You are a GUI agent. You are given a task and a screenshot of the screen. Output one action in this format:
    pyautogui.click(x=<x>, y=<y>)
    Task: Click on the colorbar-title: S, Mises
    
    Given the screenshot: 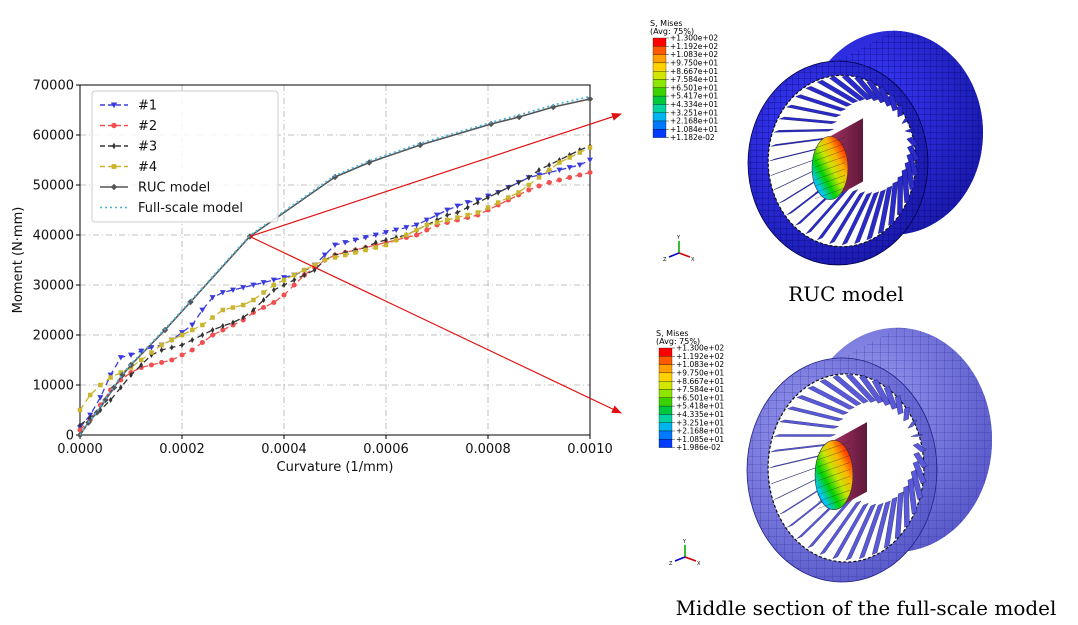 What is the action you would take?
    pyautogui.click(x=666, y=23)
    